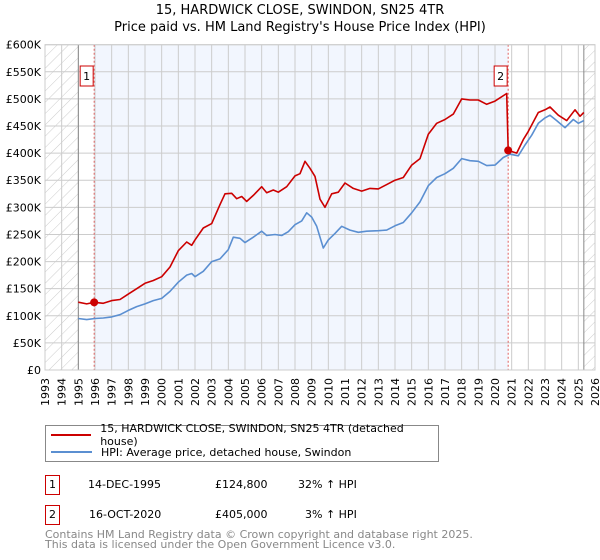 The width and height of the screenshot is (600, 560). Describe the element at coordinates (62, 392) in the screenshot. I see `x-tick-label: 1994` at that location.